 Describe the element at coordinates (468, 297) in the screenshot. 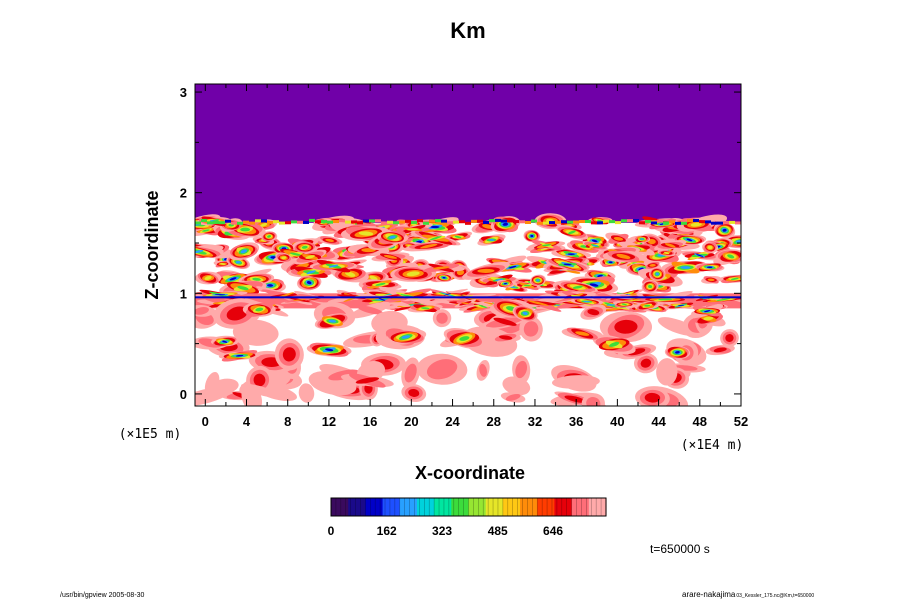

I see `thin-layer-line` at that location.